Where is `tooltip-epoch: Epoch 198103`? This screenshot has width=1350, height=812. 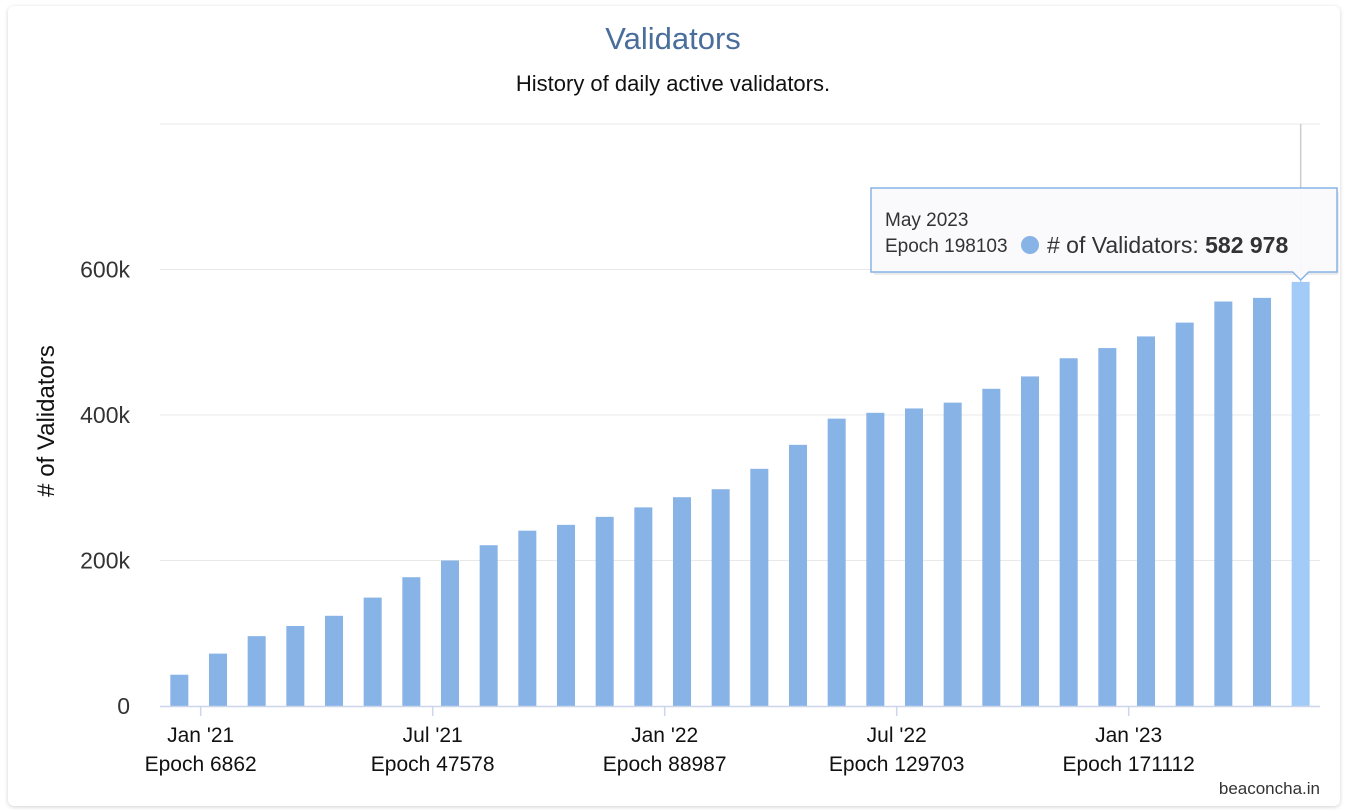 tooltip-epoch: Epoch 198103 is located at coordinates (946, 246).